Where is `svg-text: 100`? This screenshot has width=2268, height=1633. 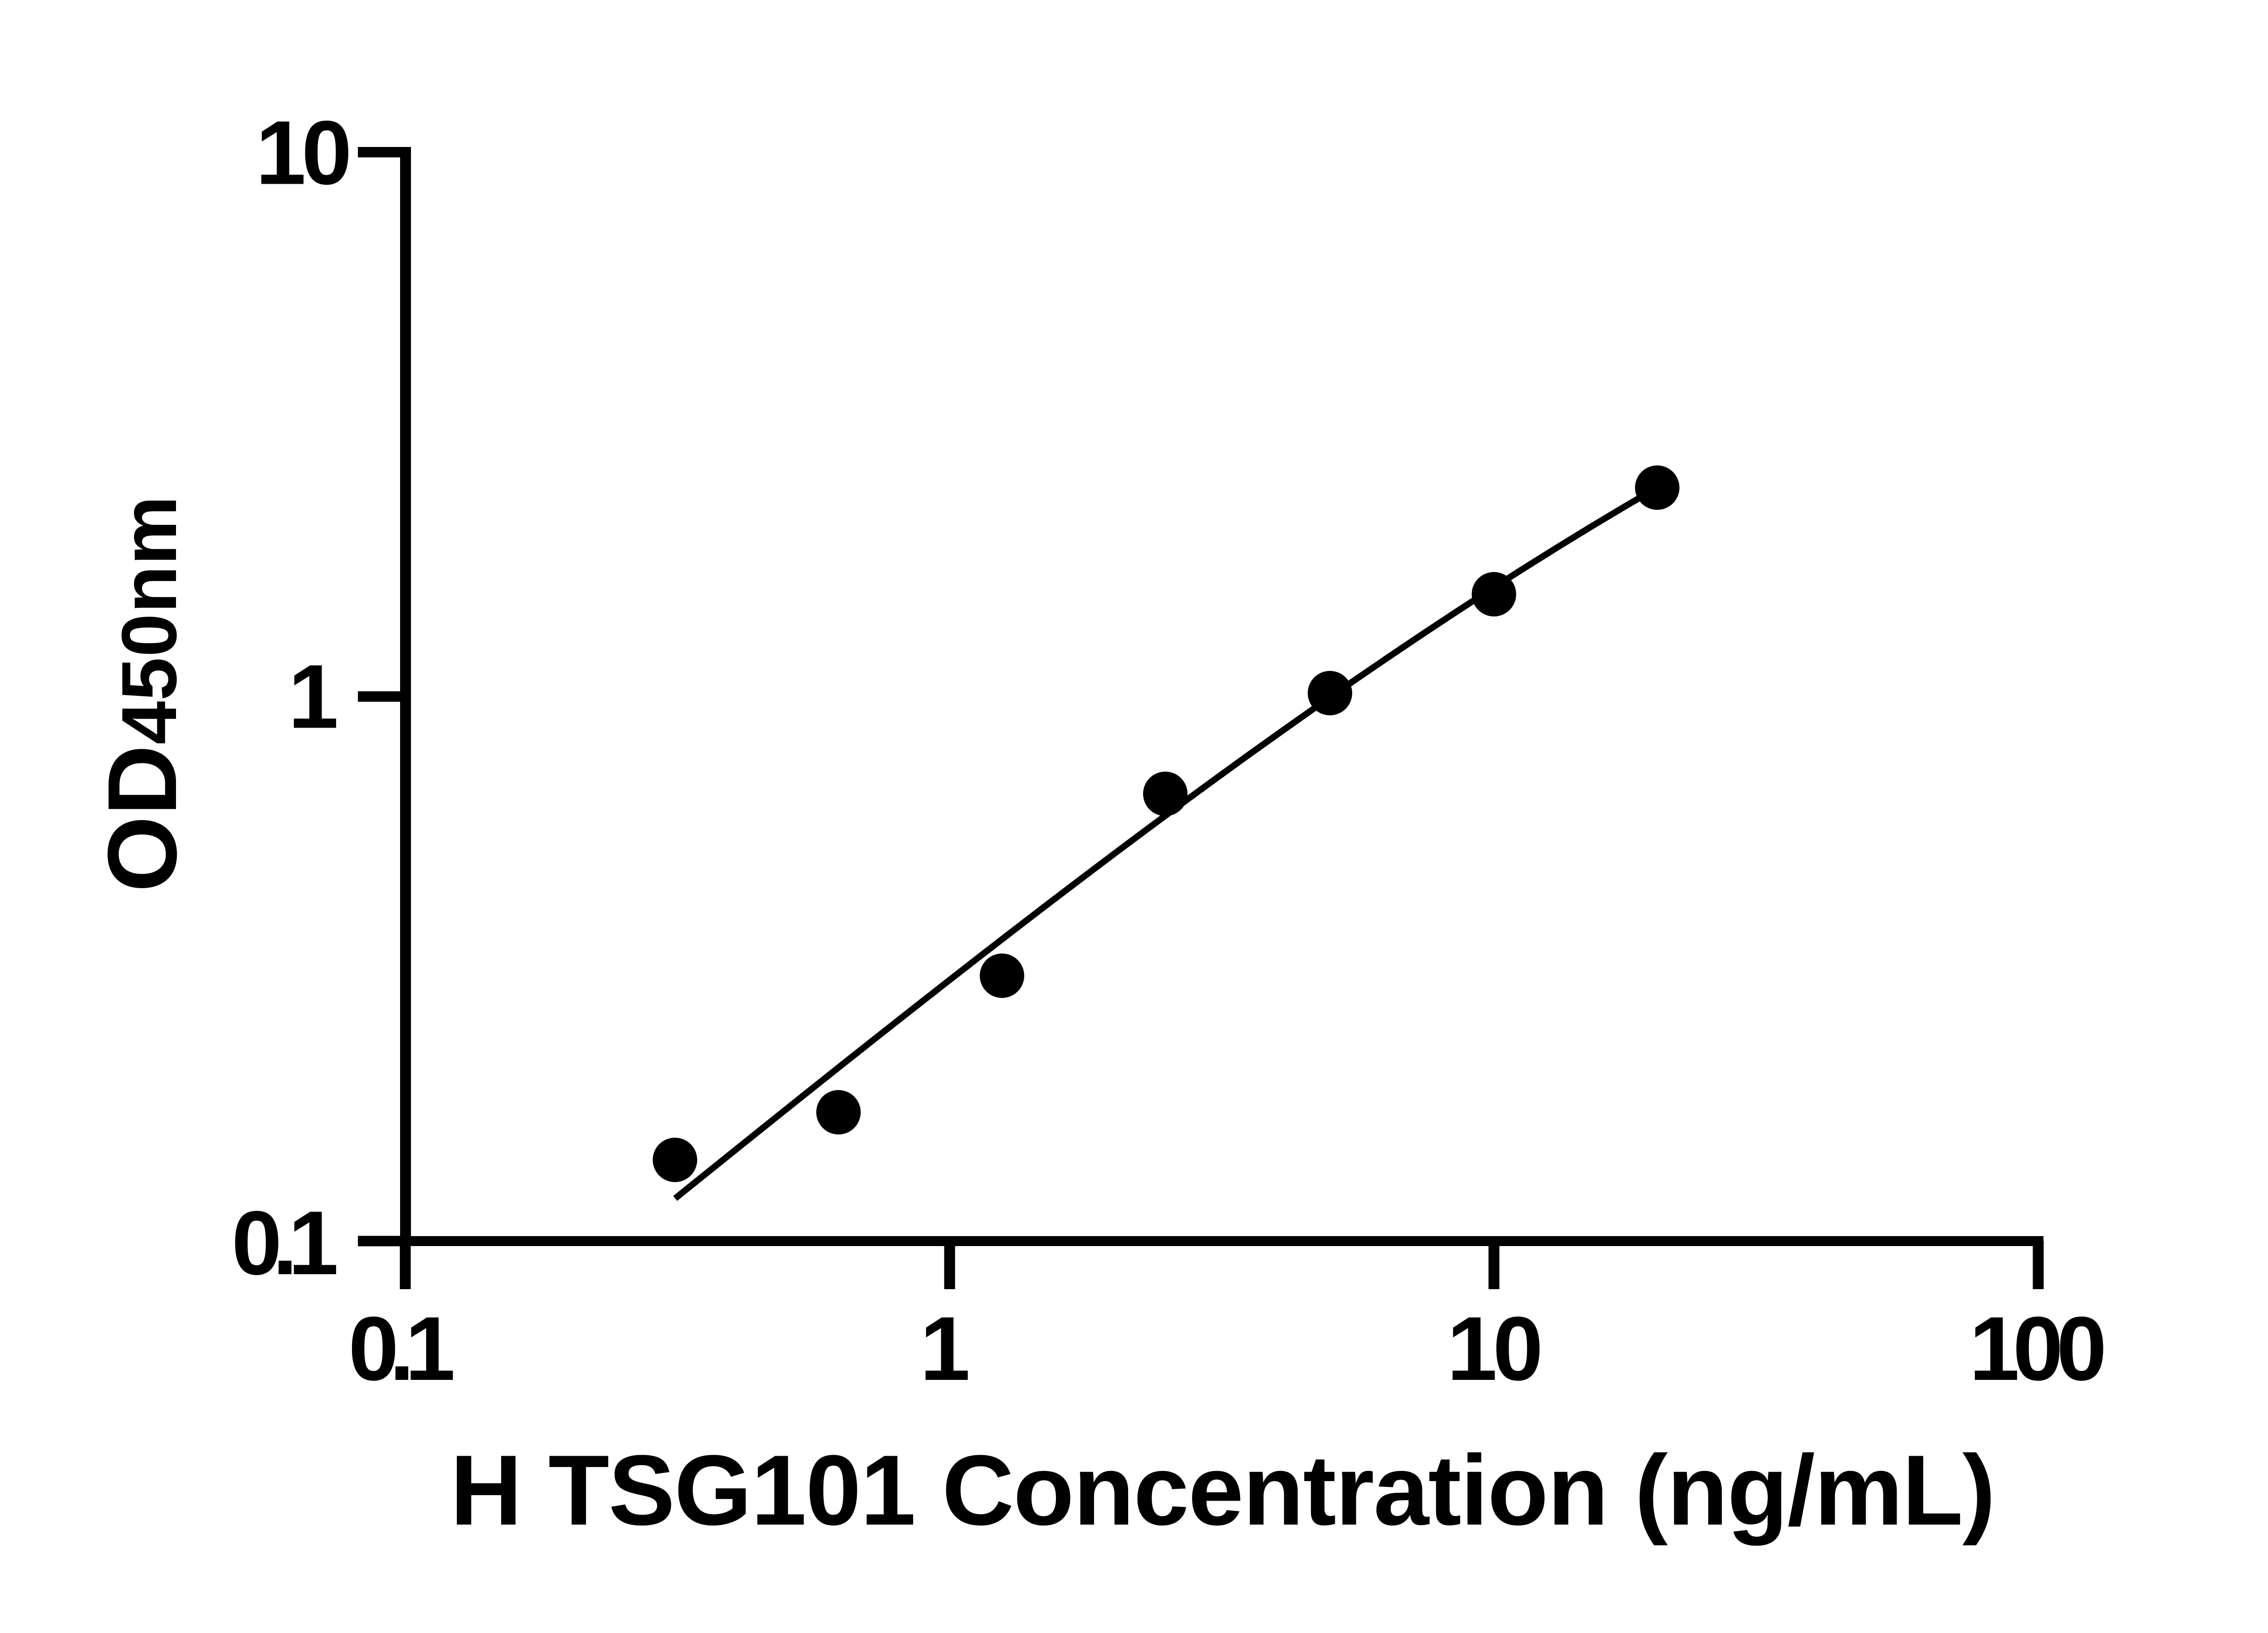
svg-text: 100 is located at coordinates (2036, 1348).